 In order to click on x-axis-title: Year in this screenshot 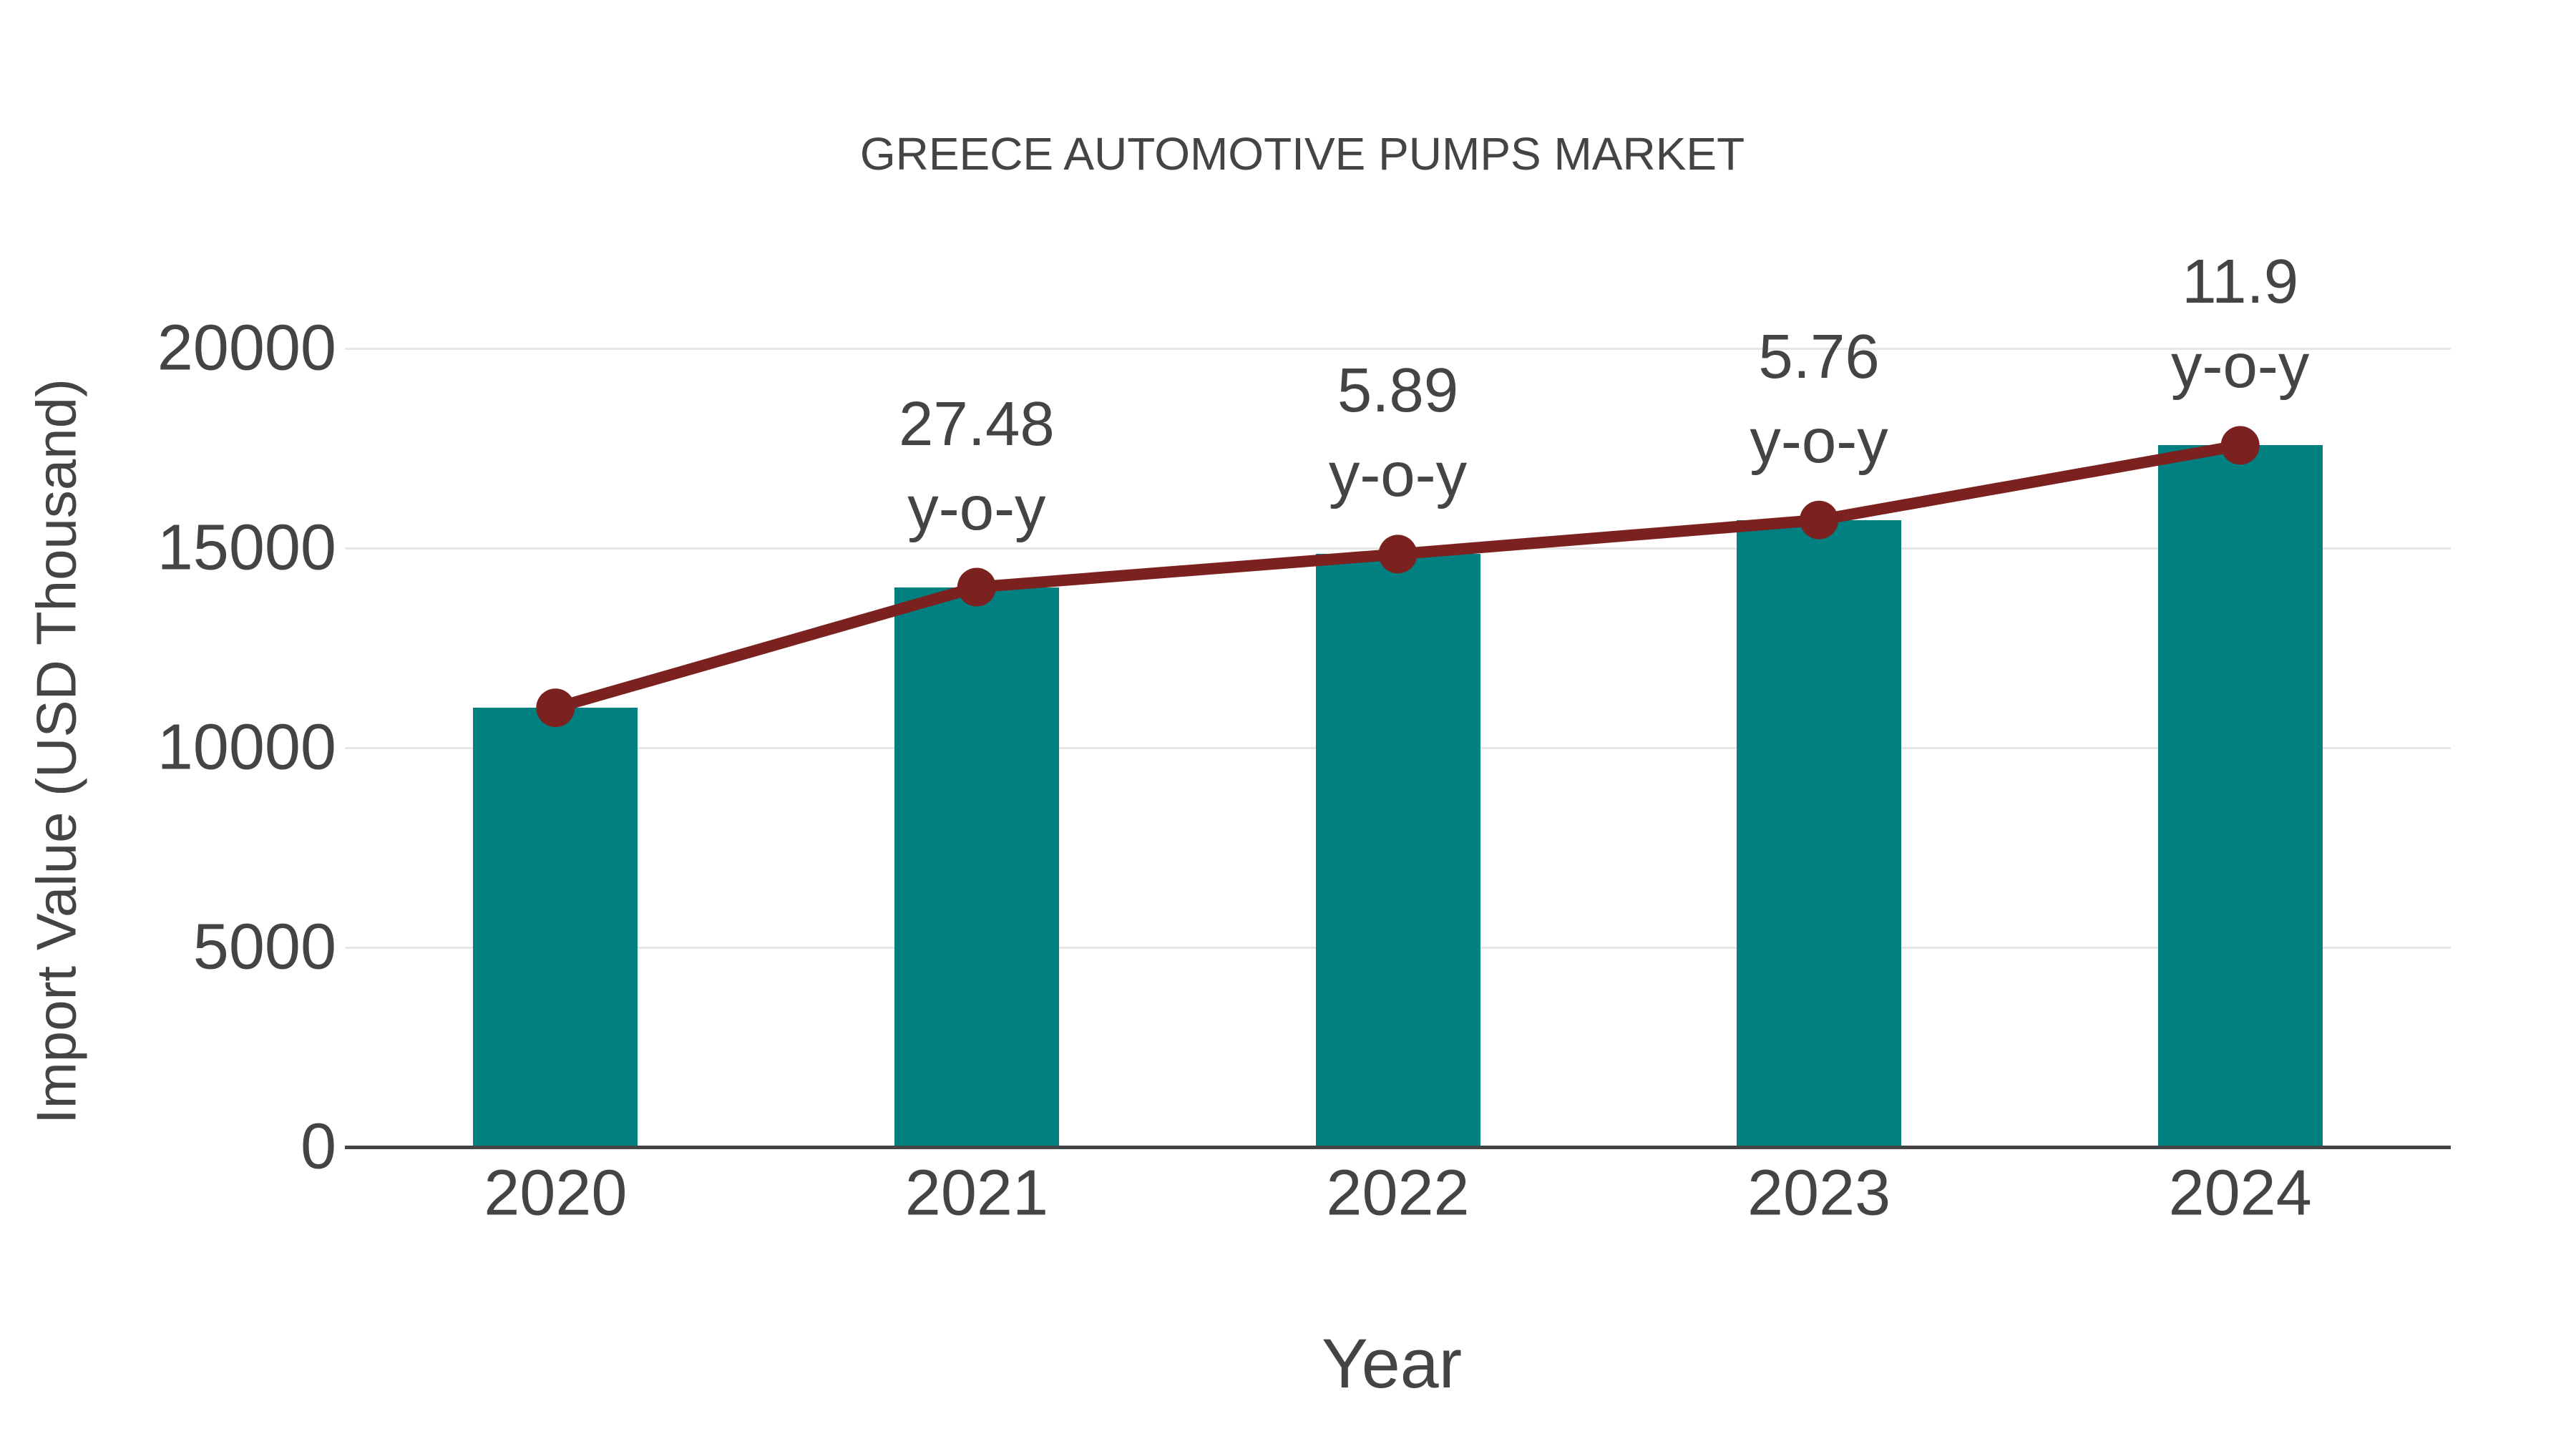, I will do `click(1392, 1363)`.